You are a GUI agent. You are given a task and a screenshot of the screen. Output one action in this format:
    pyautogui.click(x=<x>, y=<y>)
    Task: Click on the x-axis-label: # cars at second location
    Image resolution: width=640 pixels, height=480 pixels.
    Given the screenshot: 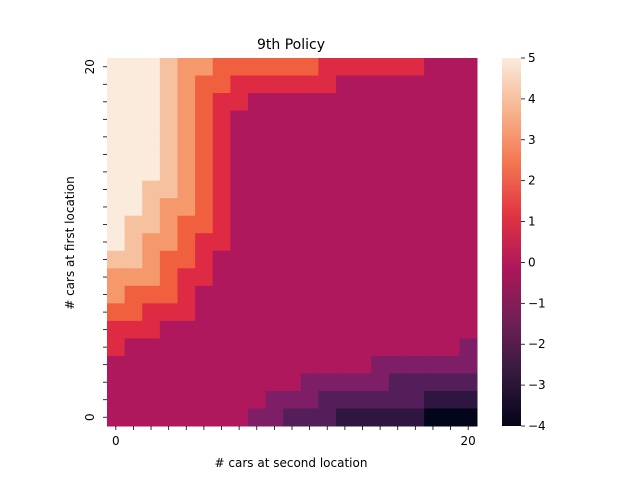 What is the action you would take?
    pyautogui.click(x=291, y=463)
    